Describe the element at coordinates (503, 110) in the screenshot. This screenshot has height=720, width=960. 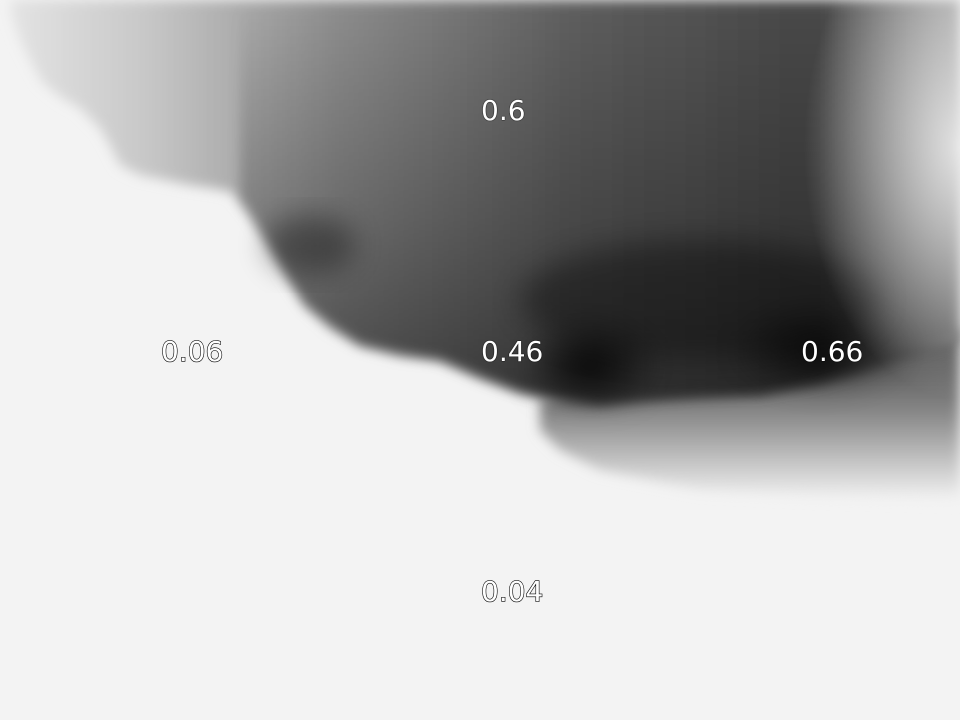
I see `value-label-top: 0.6` at that location.